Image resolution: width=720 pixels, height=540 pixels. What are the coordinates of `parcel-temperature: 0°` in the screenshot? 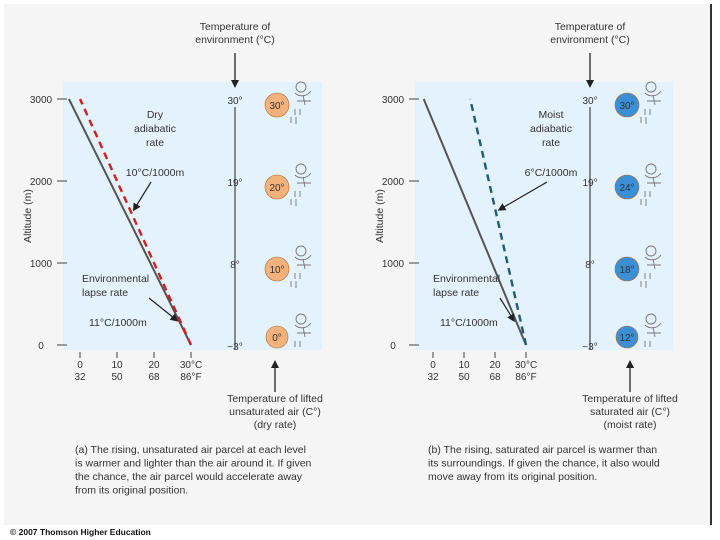 It's located at (277, 338).